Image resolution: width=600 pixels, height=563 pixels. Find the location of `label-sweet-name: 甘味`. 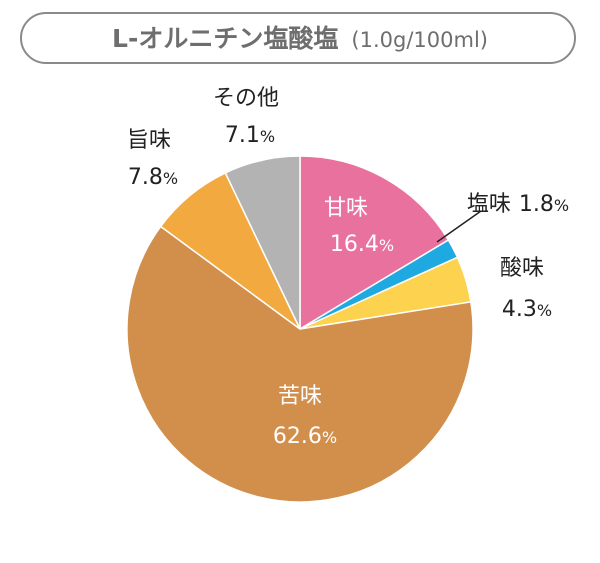

label-sweet-name: 甘味 is located at coordinates (346, 208).